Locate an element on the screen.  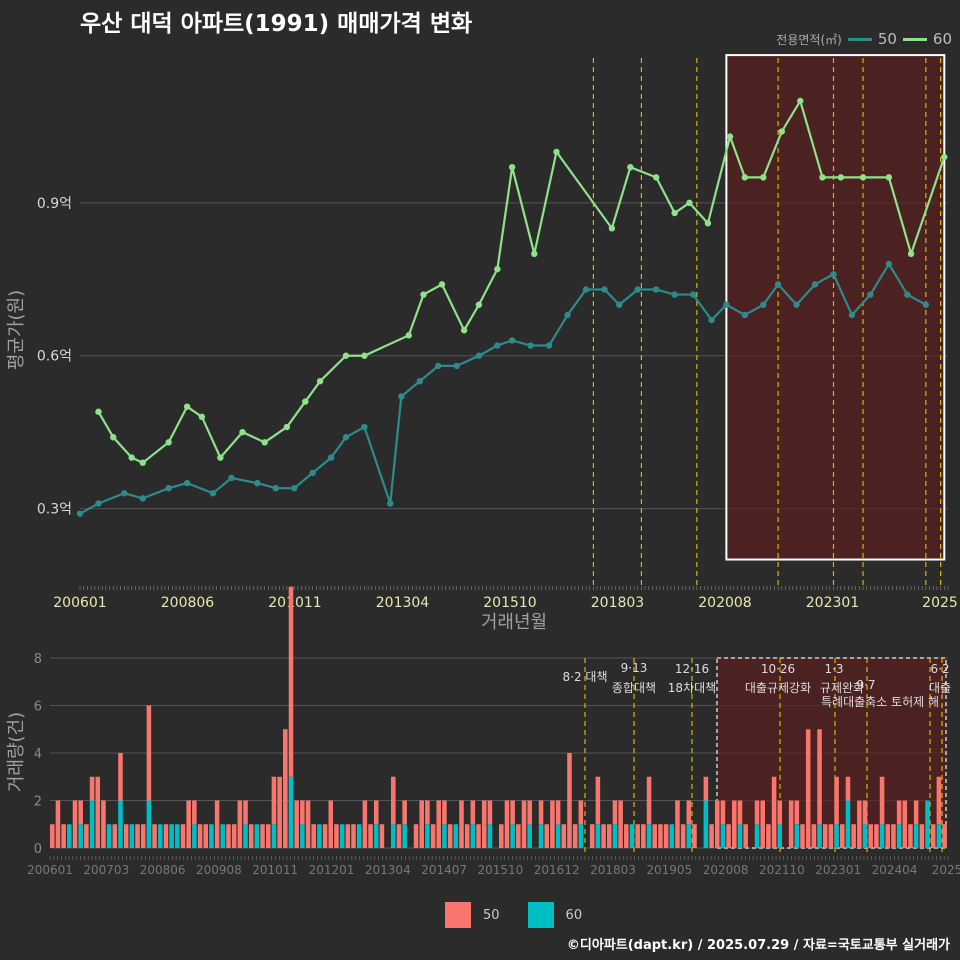
legend-bottom-label-50: 50 is located at coordinates (491, 915).